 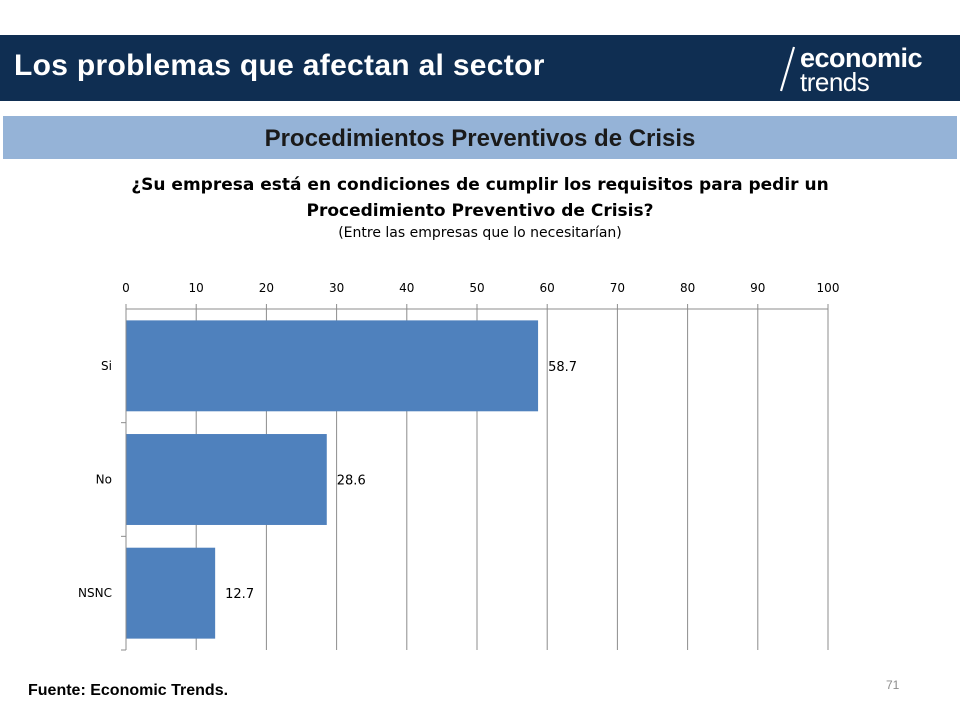 I want to click on bar-nsnc, so click(x=171, y=593).